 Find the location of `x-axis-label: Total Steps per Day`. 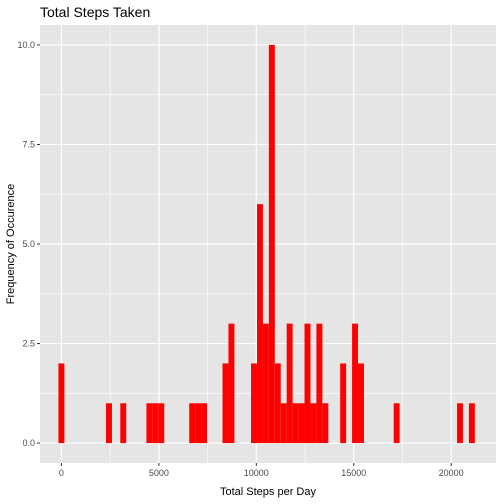

x-axis-label: Total Steps per Day is located at coordinates (268, 492).